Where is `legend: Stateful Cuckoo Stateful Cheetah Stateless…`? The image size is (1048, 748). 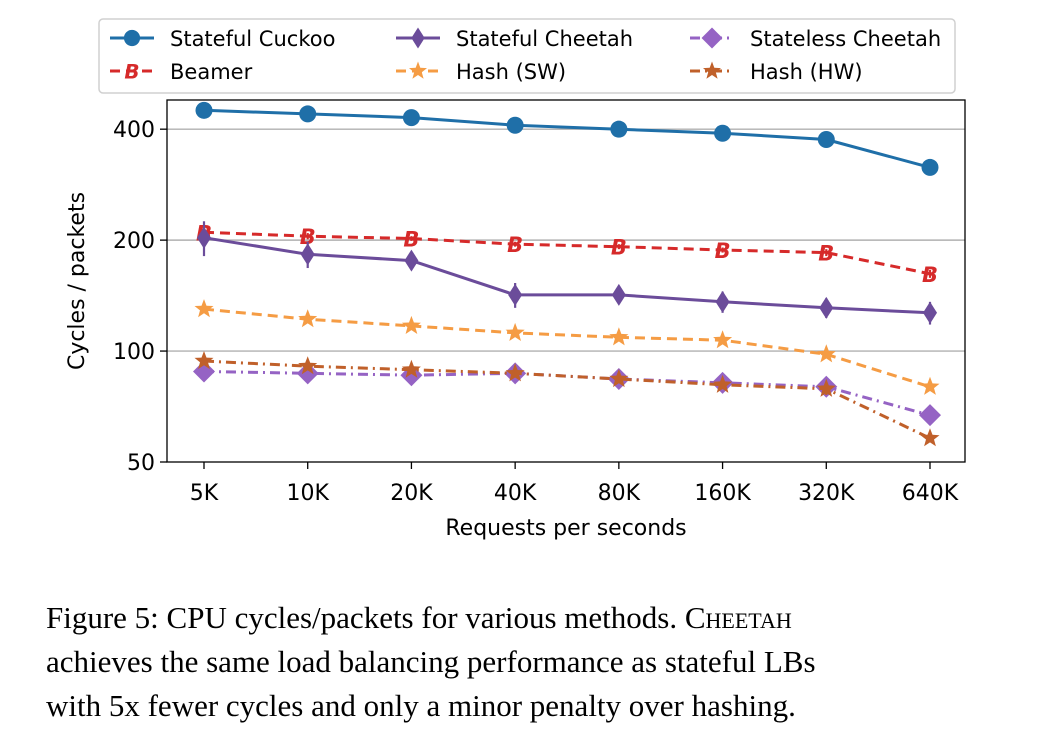 legend: Stateful Cuckoo Stateful Cheetah Stateless… is located at coordinates (527, 56).